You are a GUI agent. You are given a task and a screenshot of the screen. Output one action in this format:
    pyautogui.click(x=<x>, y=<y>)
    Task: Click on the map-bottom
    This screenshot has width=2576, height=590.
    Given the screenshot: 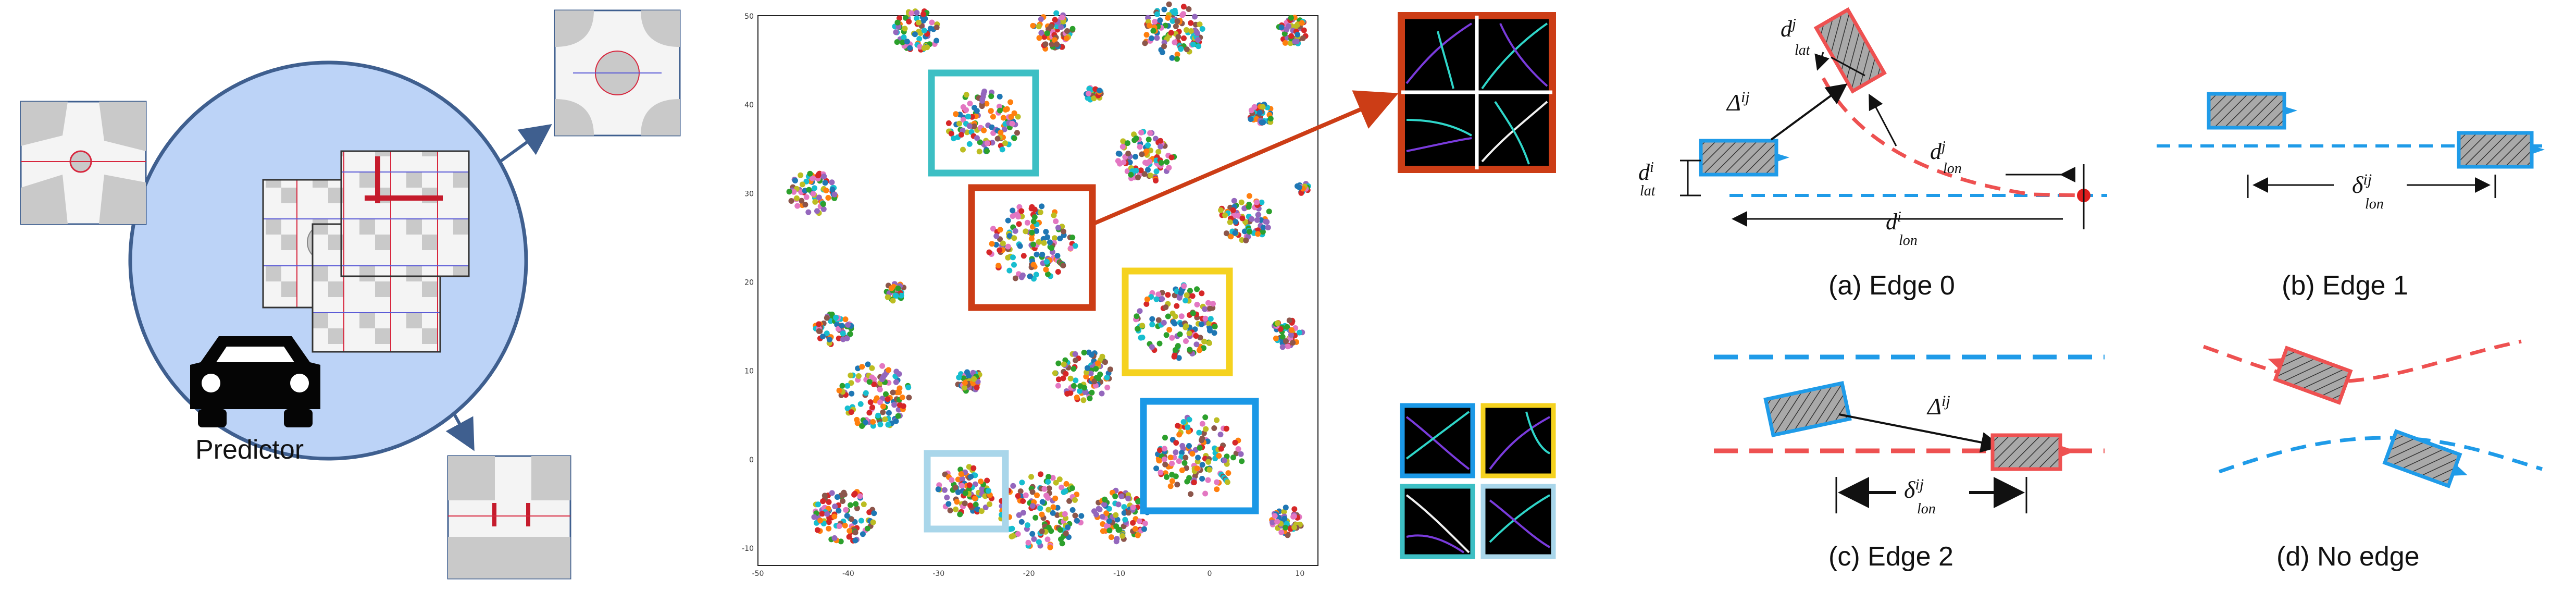 What is the action you would take?
    pyautogui.click(x=509, y=517)
    